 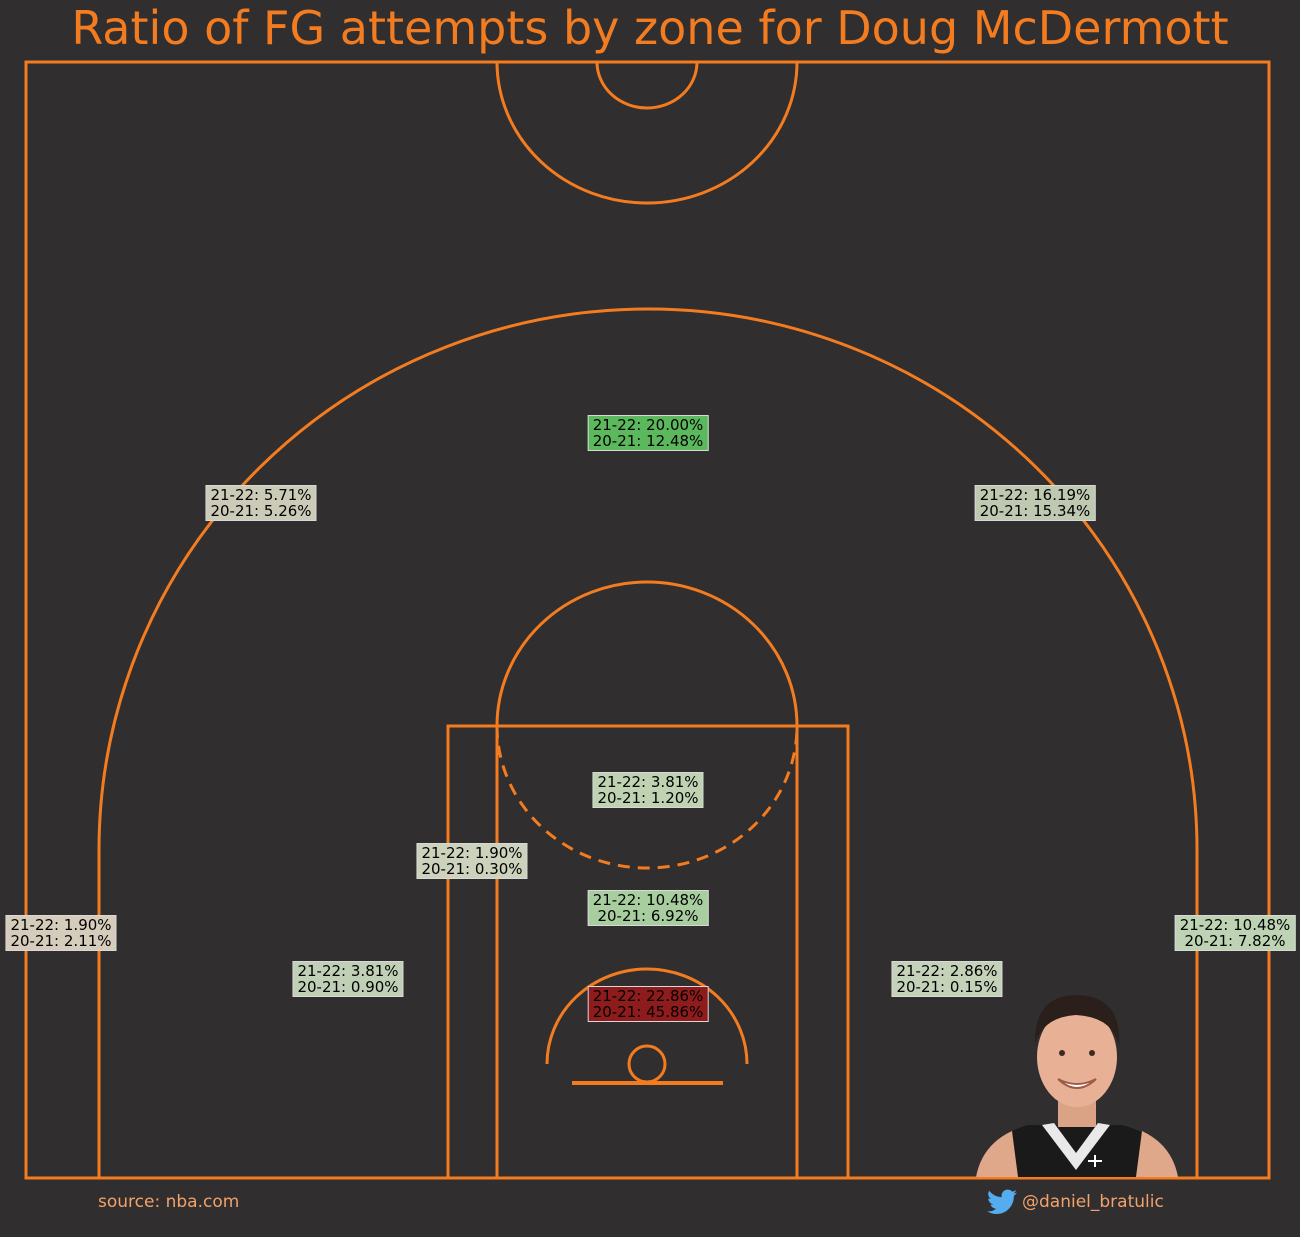 I want to click on zone-label-paint-non-ra-top: 21-22: 3.81% 20-21: 1.20%, so click(x=648, y=790).